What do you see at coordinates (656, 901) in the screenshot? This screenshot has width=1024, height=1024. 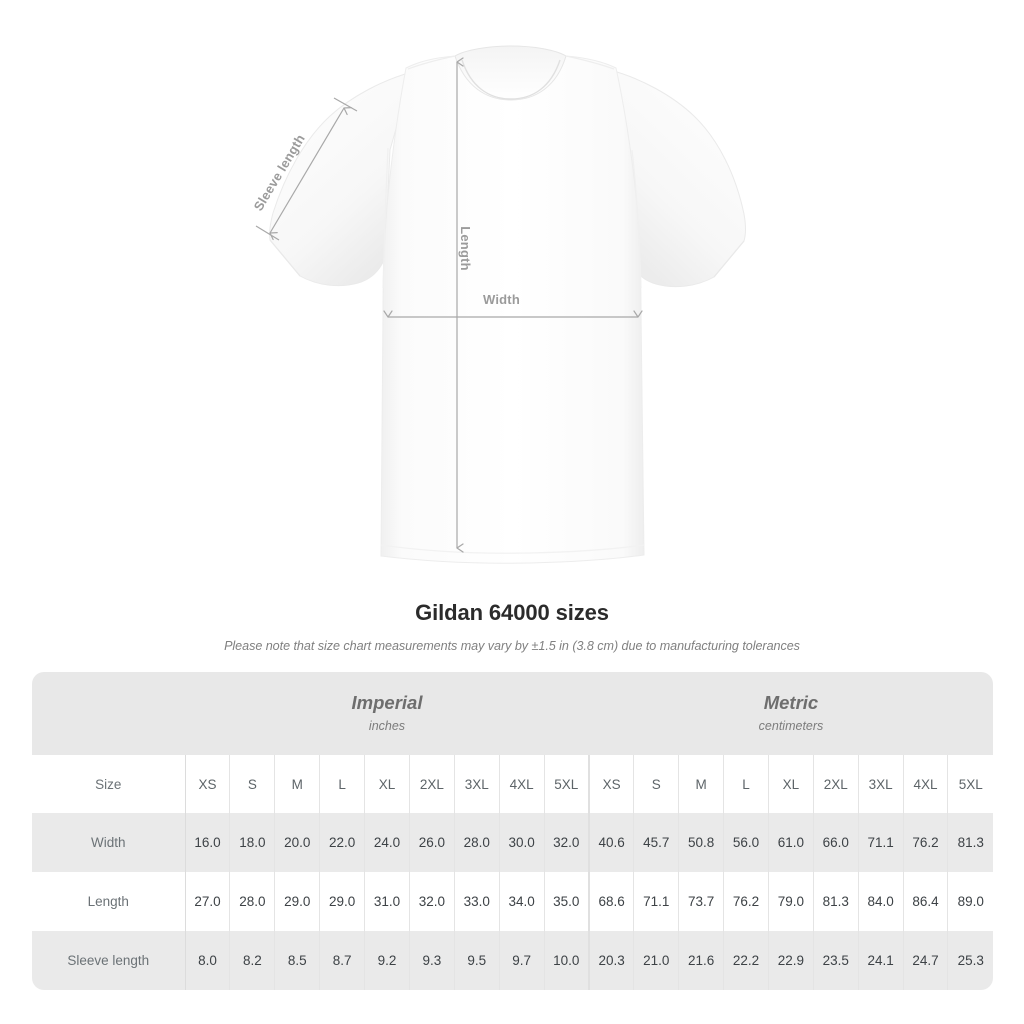 I see `cell-length-metric-s: 71.1` at bounding box center [656, 901].